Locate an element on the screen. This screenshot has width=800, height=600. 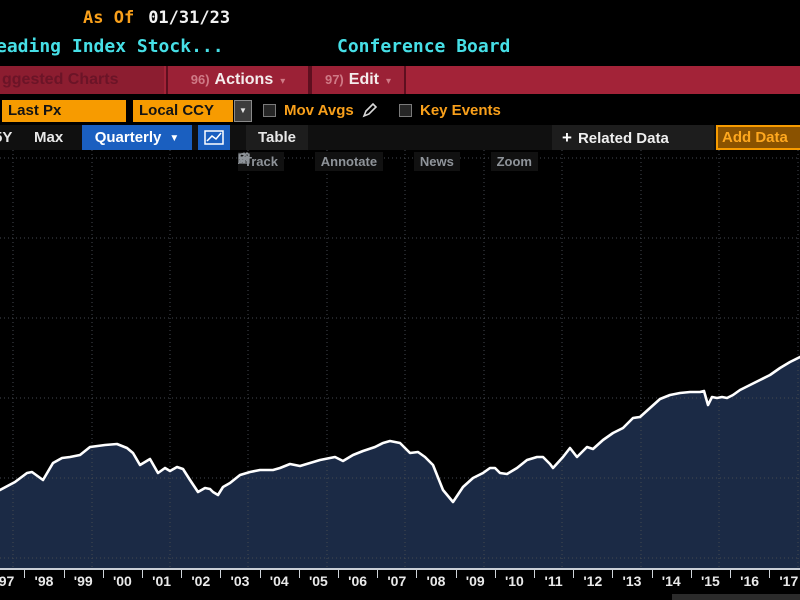
x-axis-label: '15 is located at coordinates (710, 581).